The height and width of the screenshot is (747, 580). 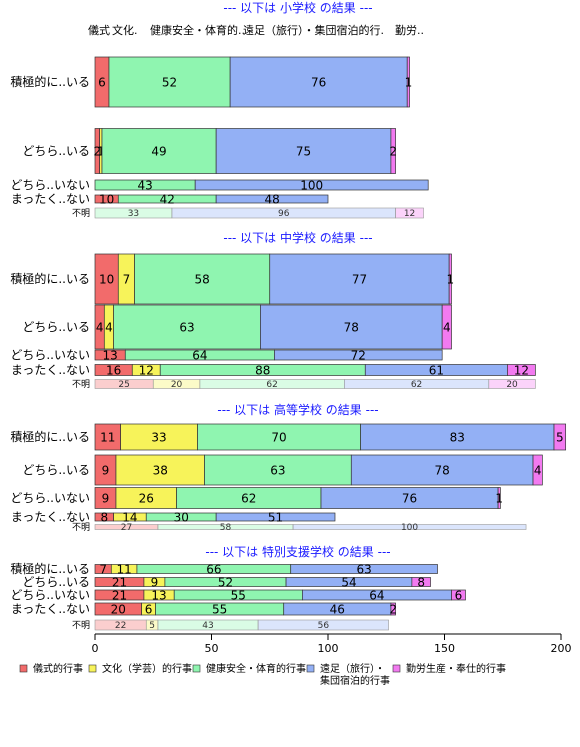 I want to click on data-label: 72, so click(x=358, y=356).